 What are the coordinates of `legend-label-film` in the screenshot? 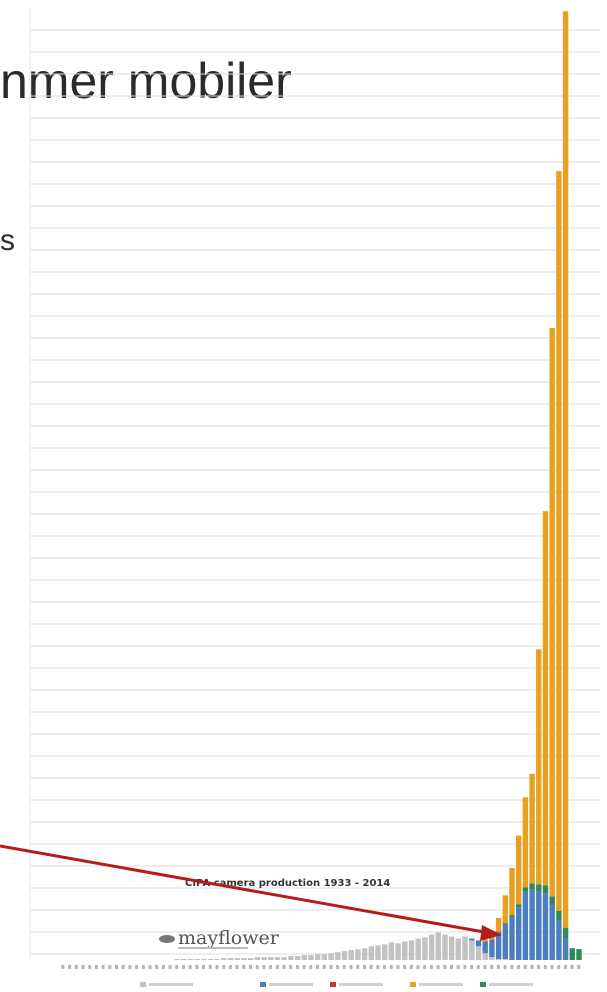 It's located at (171, 984).